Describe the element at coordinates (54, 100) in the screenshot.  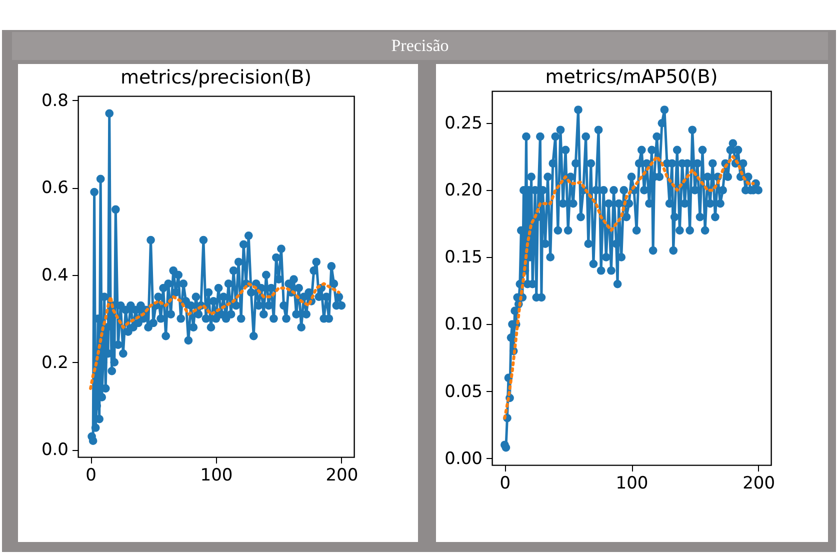
I see `y-tick-label: 0.8` at that location.